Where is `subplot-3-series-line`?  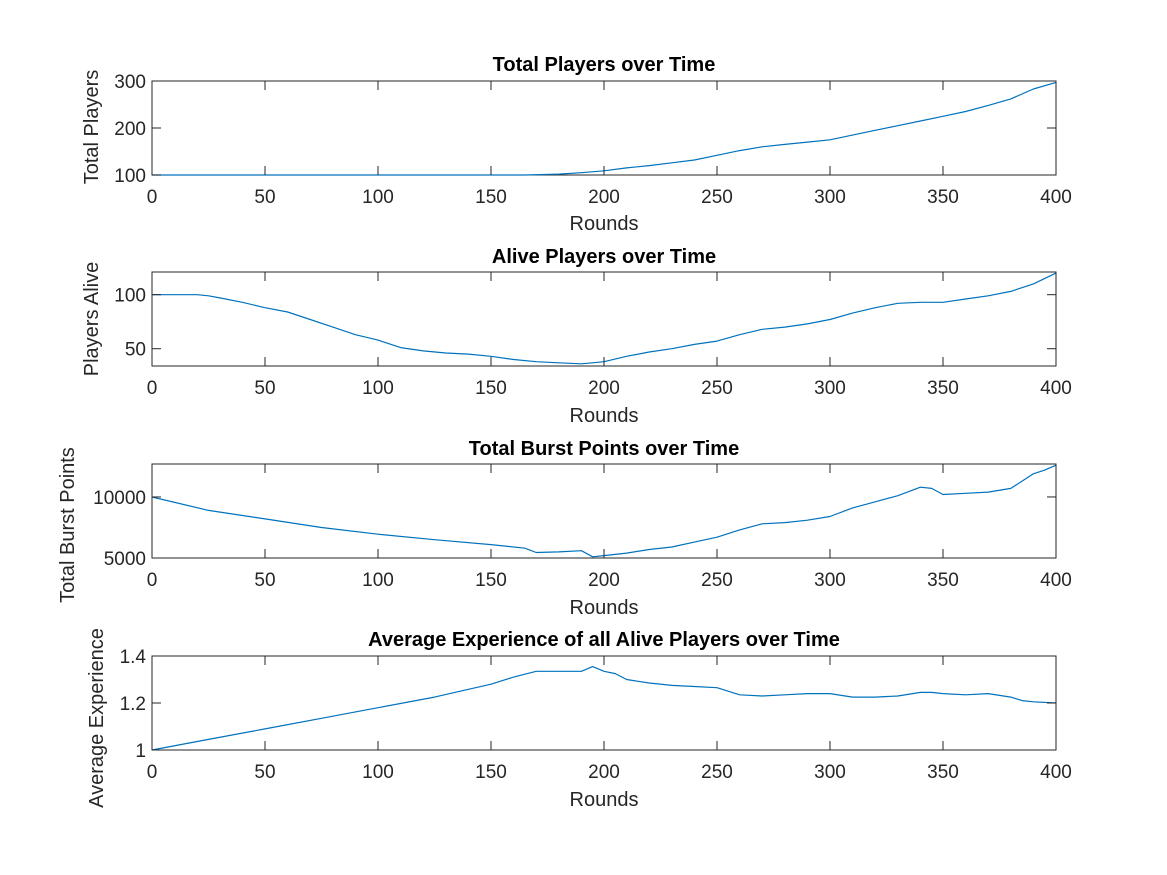
subplot-3-series-line is located at coordinates (604, 511).